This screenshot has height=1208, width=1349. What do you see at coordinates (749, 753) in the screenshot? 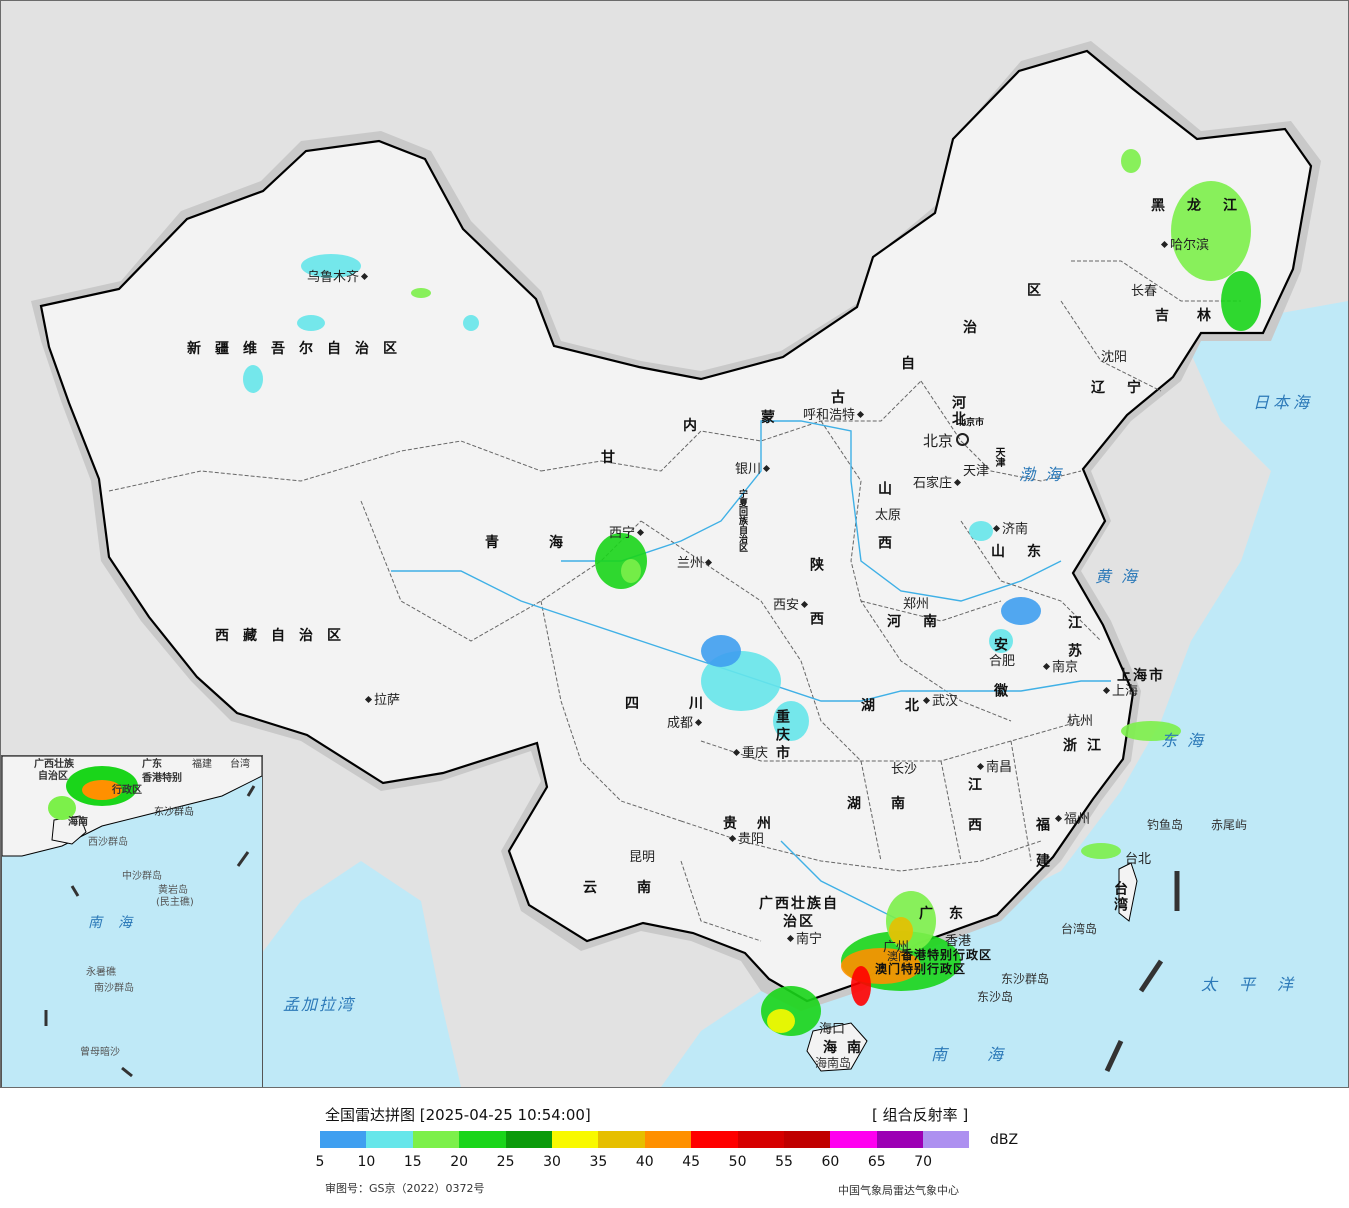
I see `city-chongqing: 重庆` at bounding box center [749, 753].